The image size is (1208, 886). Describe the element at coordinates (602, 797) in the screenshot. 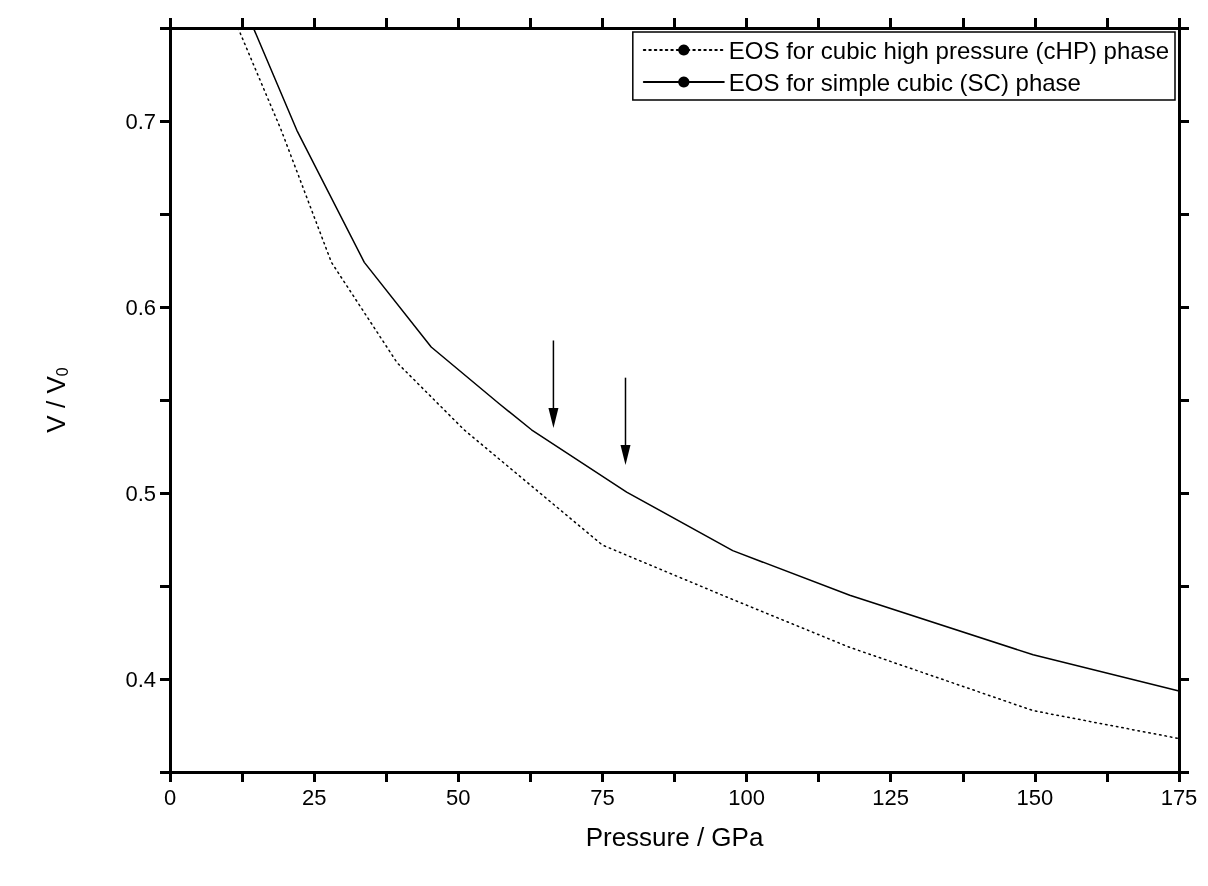

I see `x-tick-label: 75` at that location.